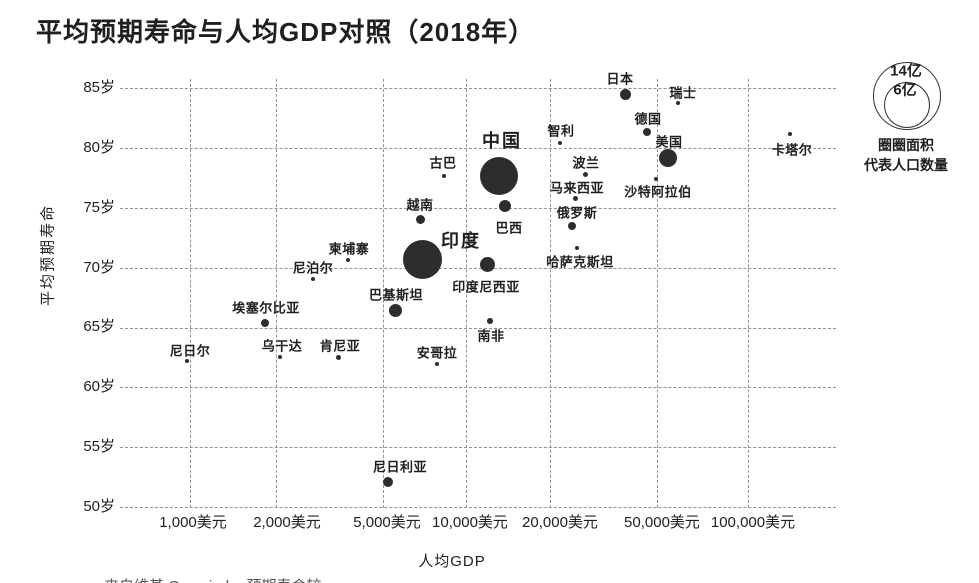  I want to click on y-axis-title: 平均预期寿命, so click(48, 255).